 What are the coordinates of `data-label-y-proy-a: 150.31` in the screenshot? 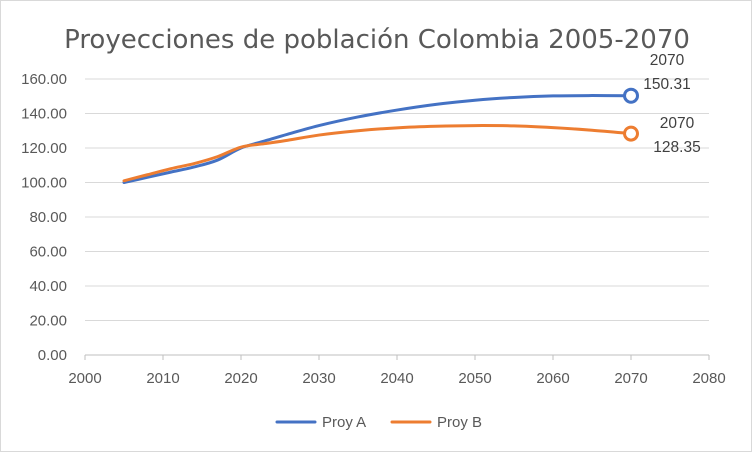 It's located at (666, 84).